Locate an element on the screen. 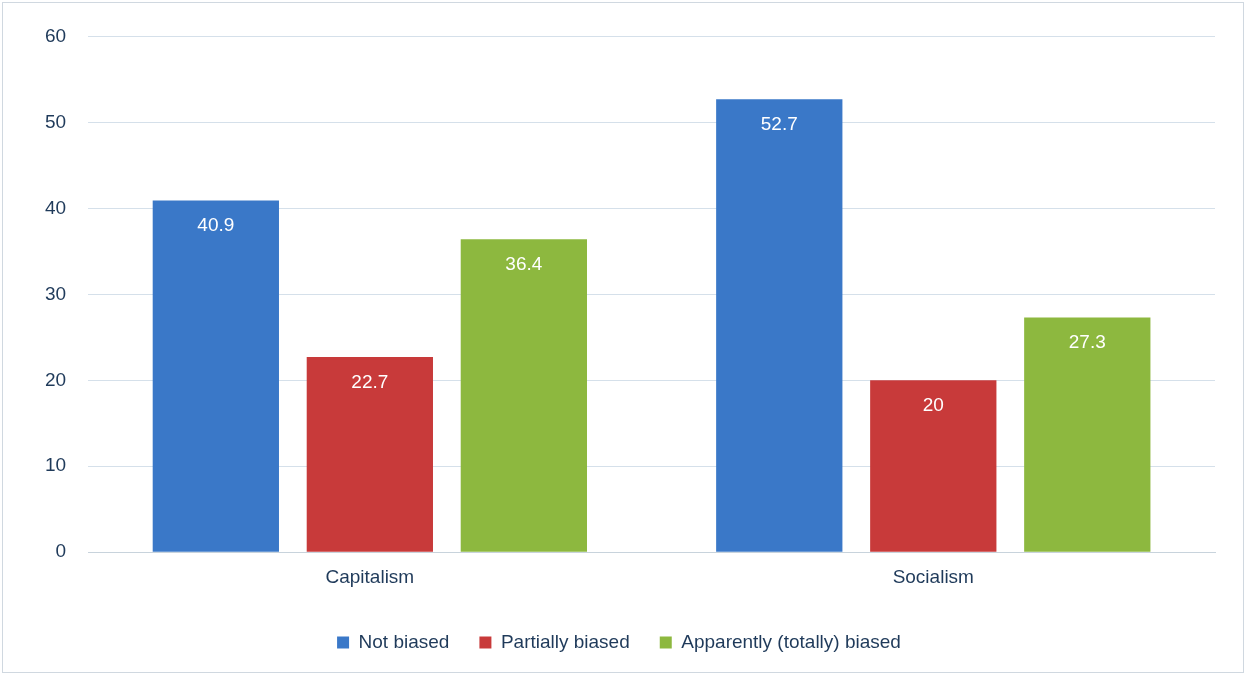  y-tick-label: 0 is located at coordinates (61, 551).